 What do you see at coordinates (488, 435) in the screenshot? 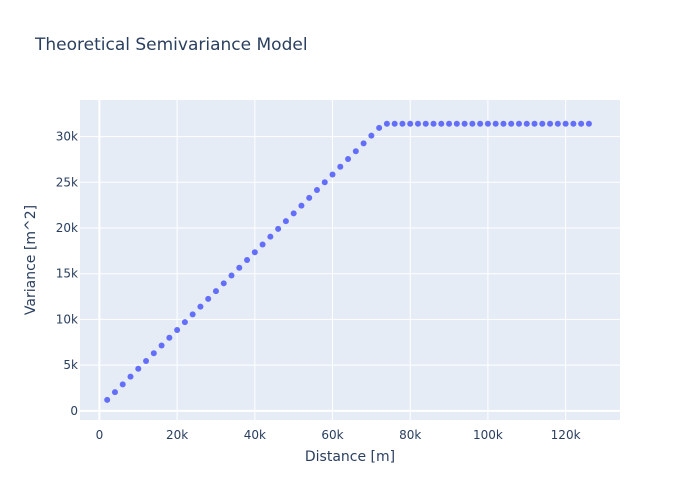
I see `x-tick-label: 100k` at bounding box center [488, 435].